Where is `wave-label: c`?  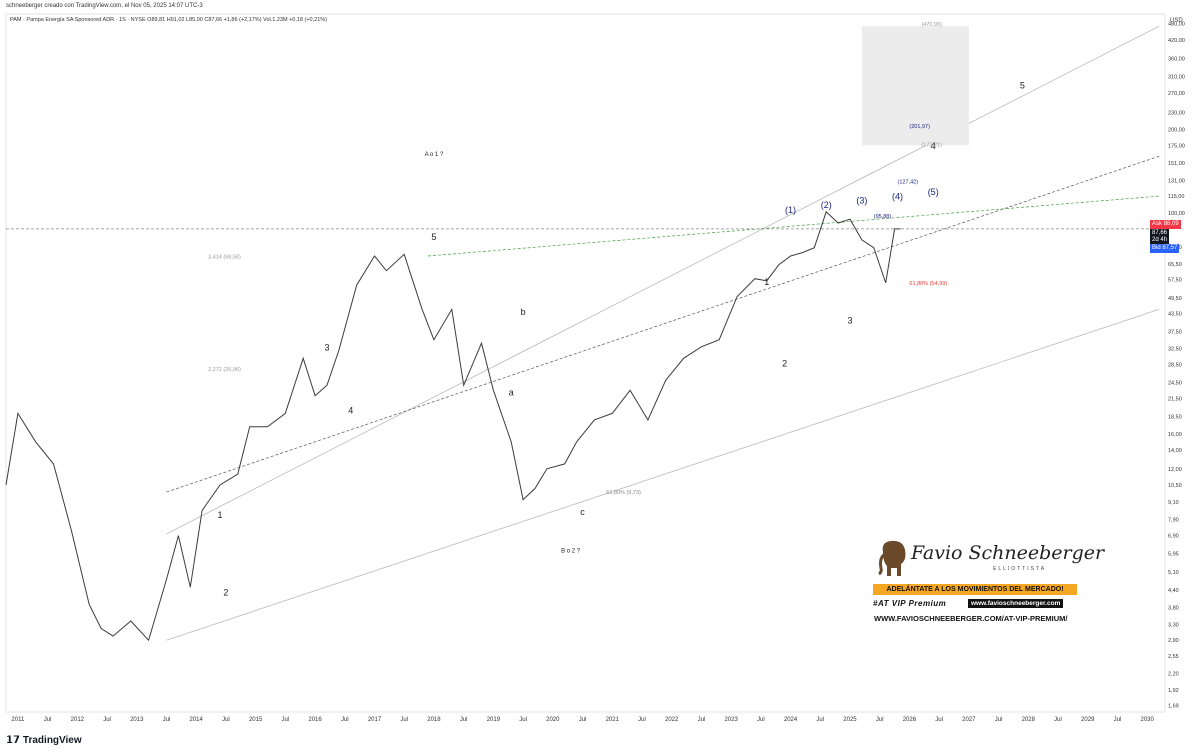
wave-label: c is located at coordinates (582, 512).